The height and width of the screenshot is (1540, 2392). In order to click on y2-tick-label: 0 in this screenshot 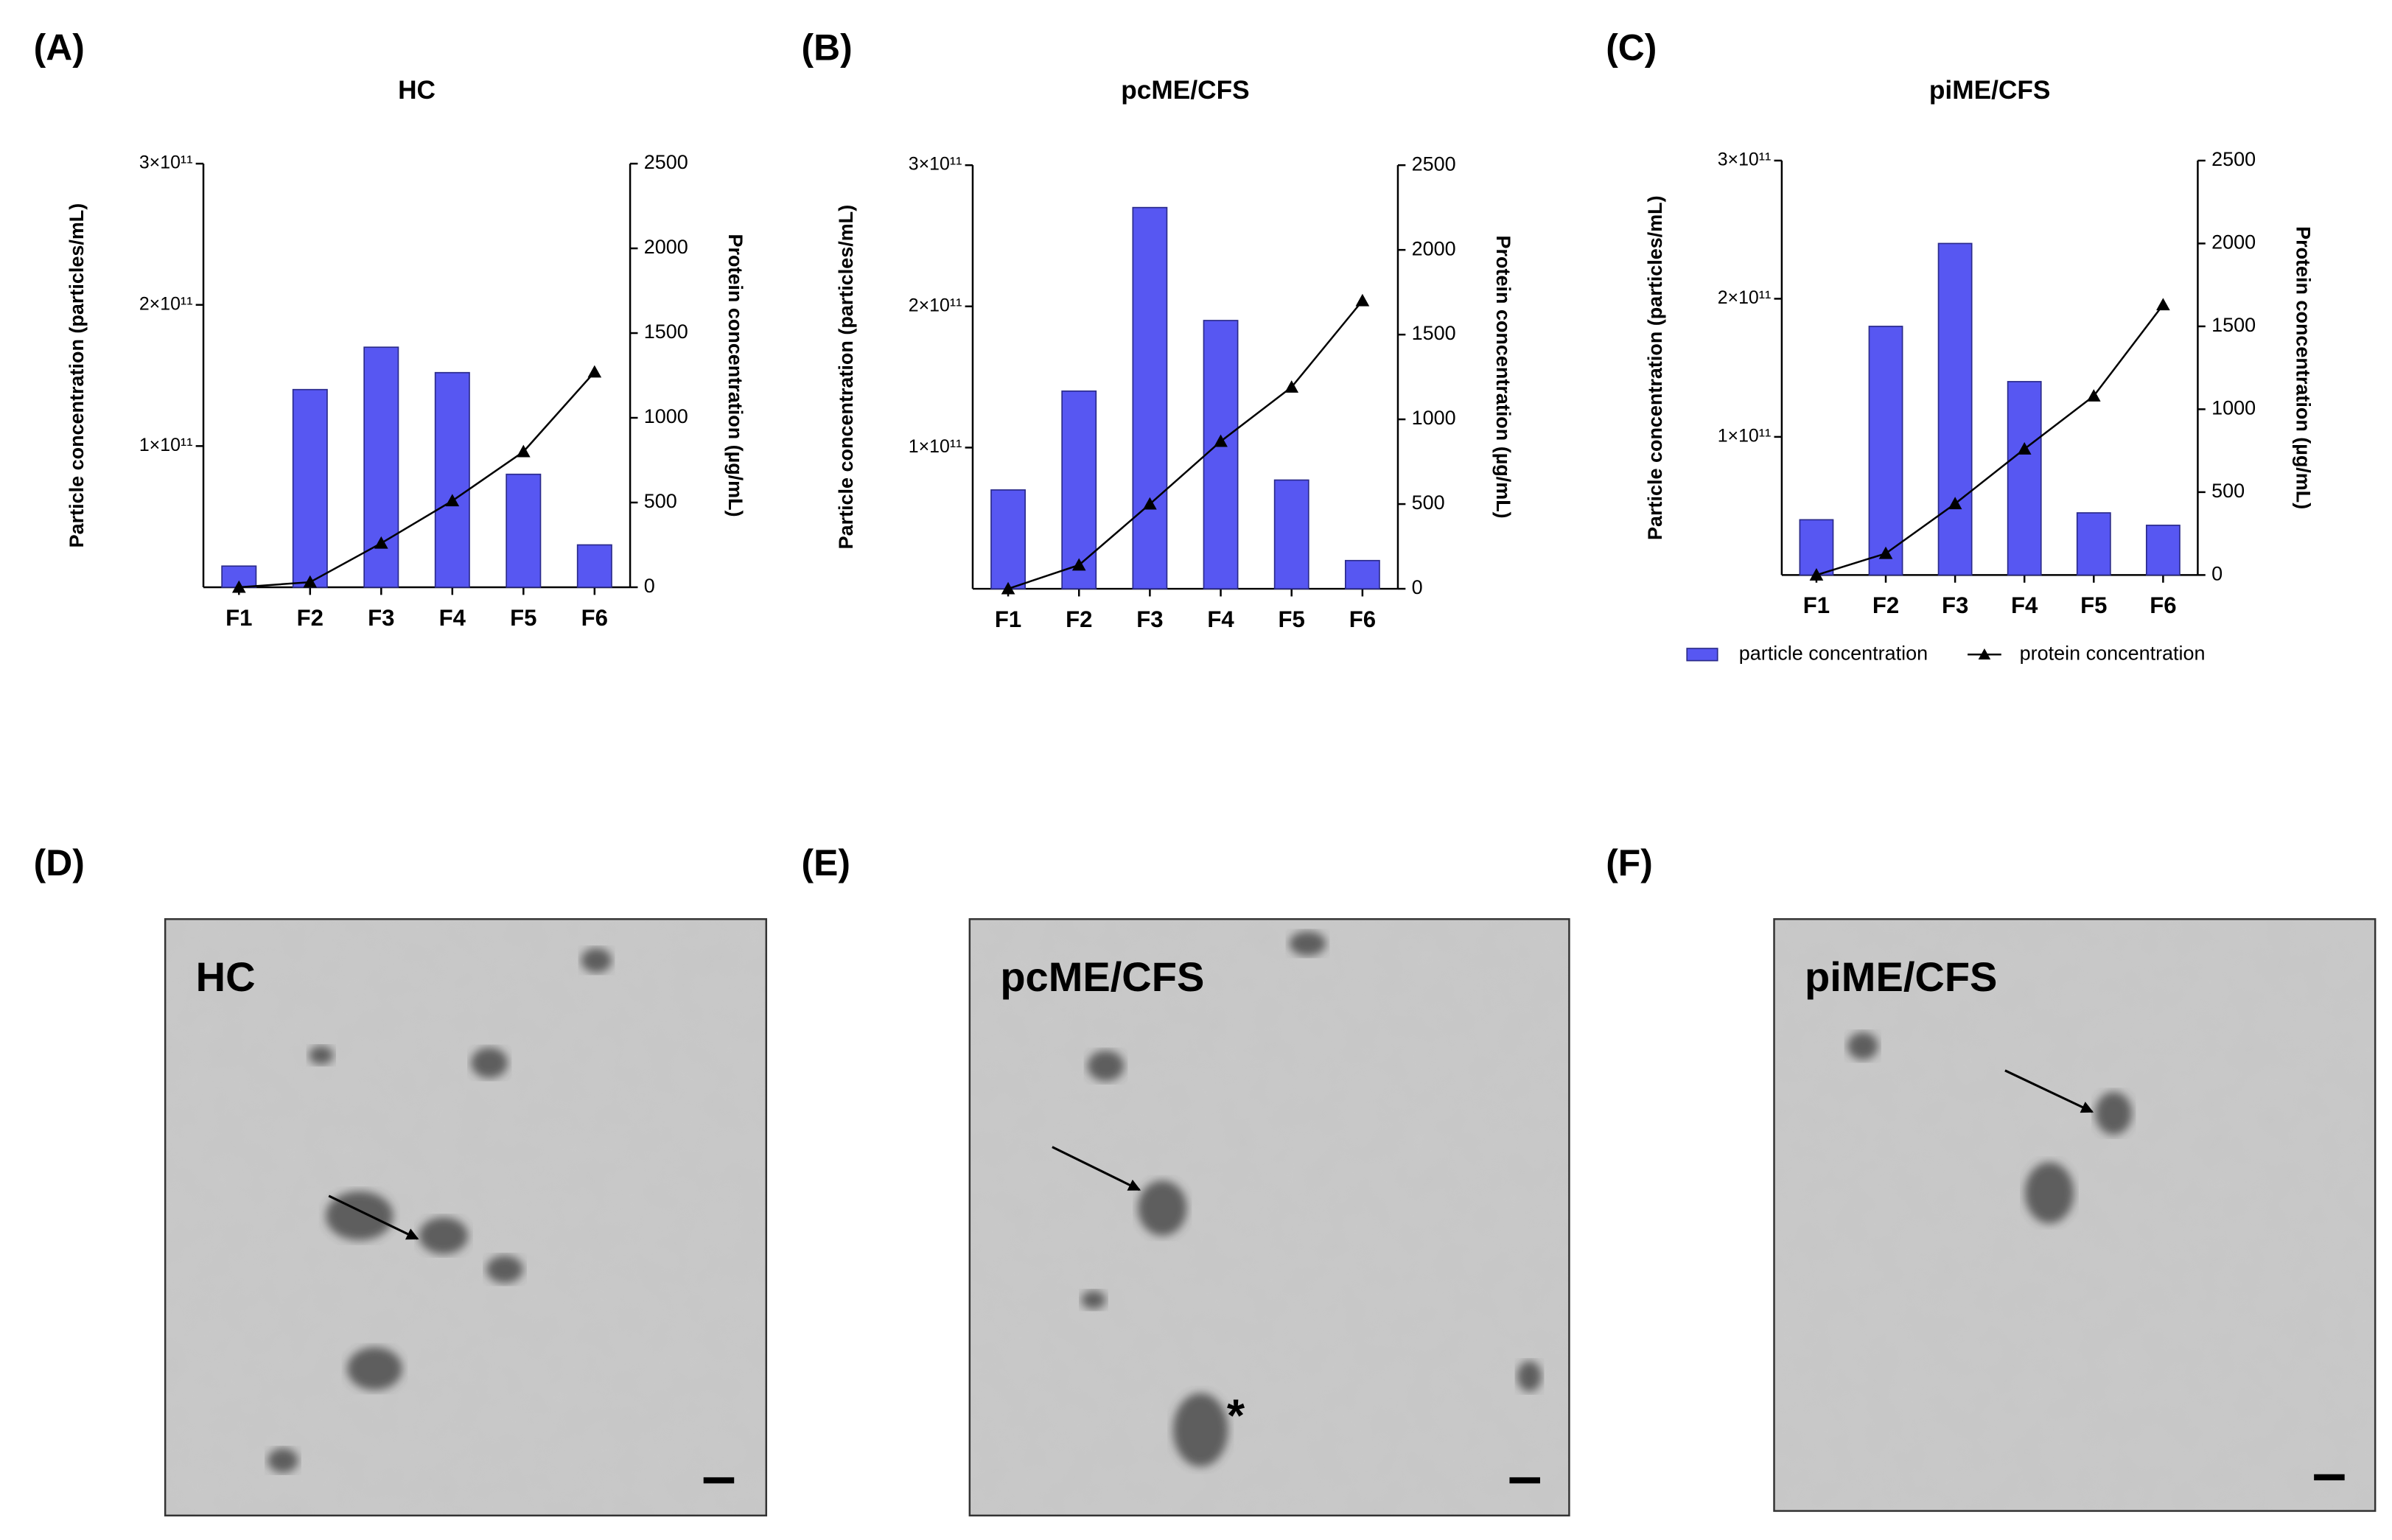, I will do `click(1417, 587)`.